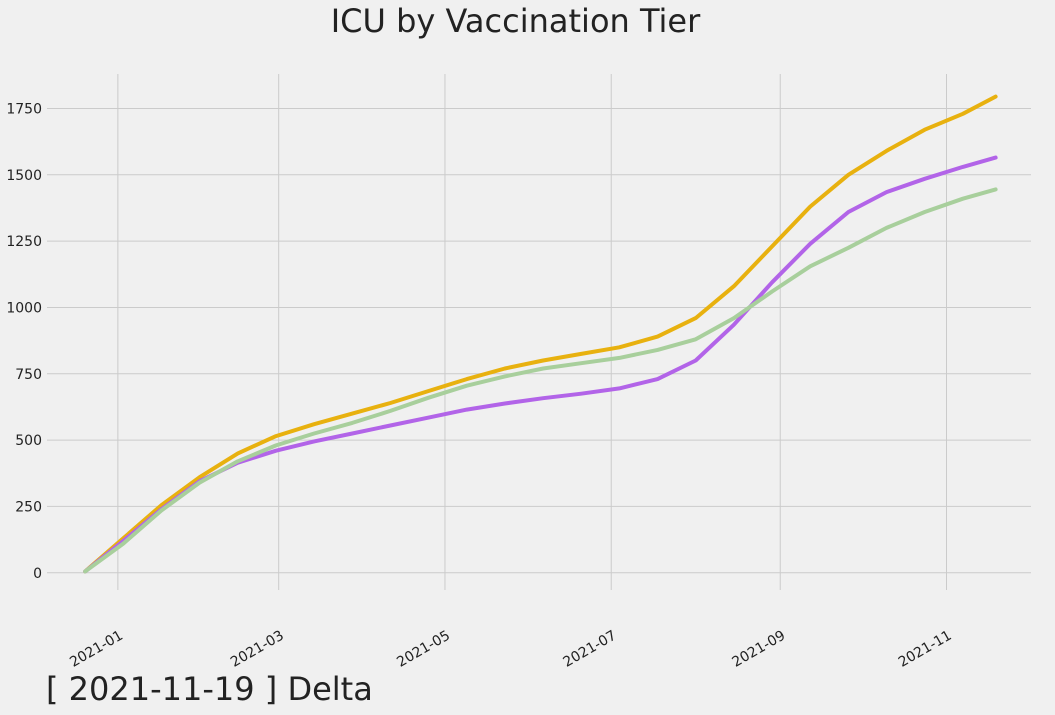 The height and width of the screenshot is (715, 1055). What do you see at coordinates (515, 21) in the screenshot?
I see `chart-title: ICU by Vaccination Tier` at bounding box center [515, 21].